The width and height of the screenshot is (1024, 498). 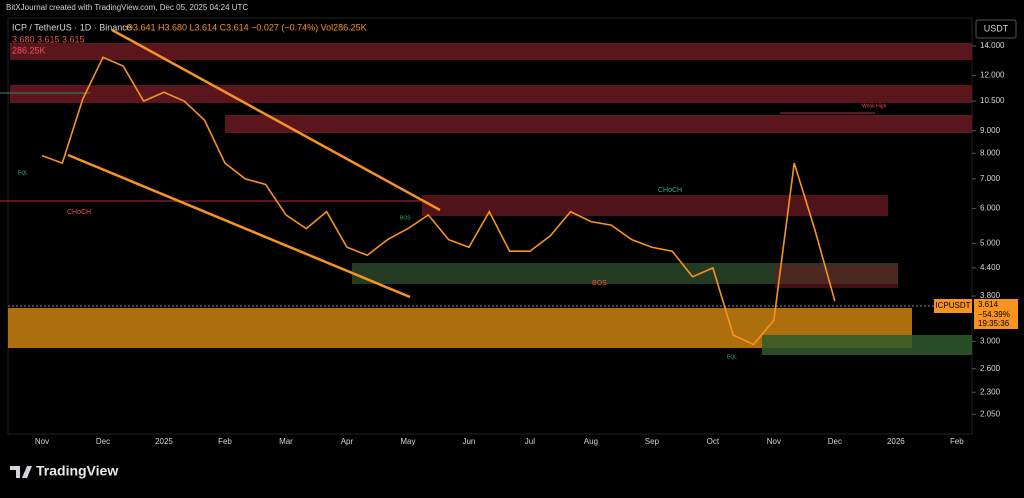 What do you see at coordinates (48, 39) in the screenshot?
I see `ohlc-2: 3.680 3.615 3.615` at bounding box center [48, 39].